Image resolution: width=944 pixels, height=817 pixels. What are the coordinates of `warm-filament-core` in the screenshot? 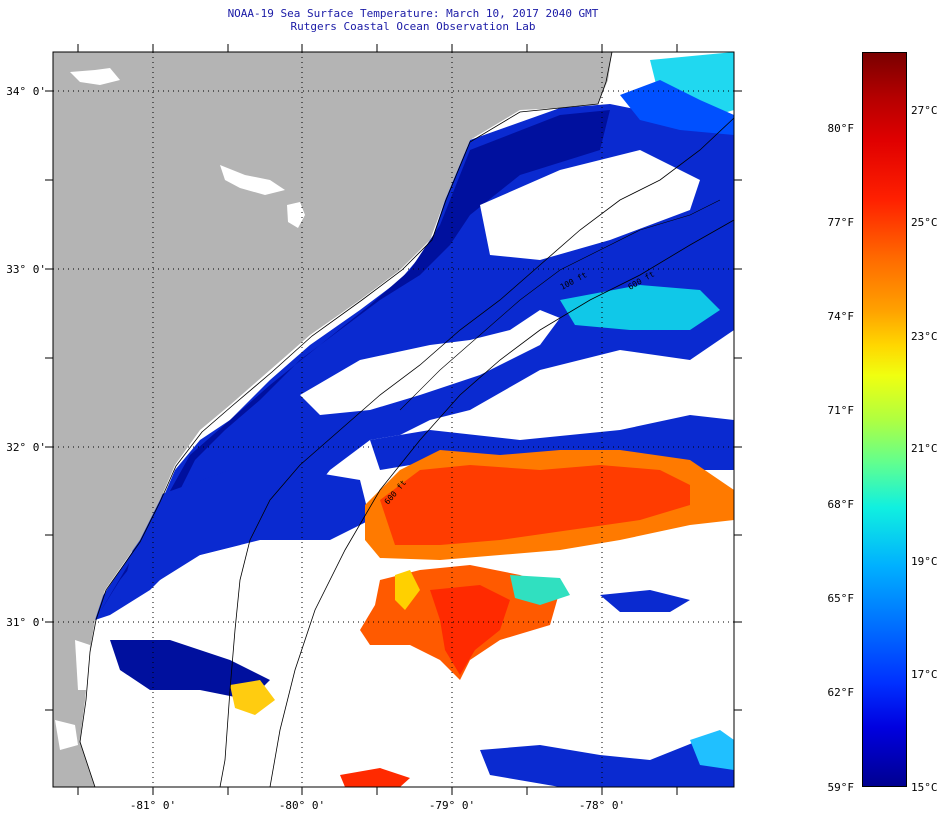 It's located at (470, 630).